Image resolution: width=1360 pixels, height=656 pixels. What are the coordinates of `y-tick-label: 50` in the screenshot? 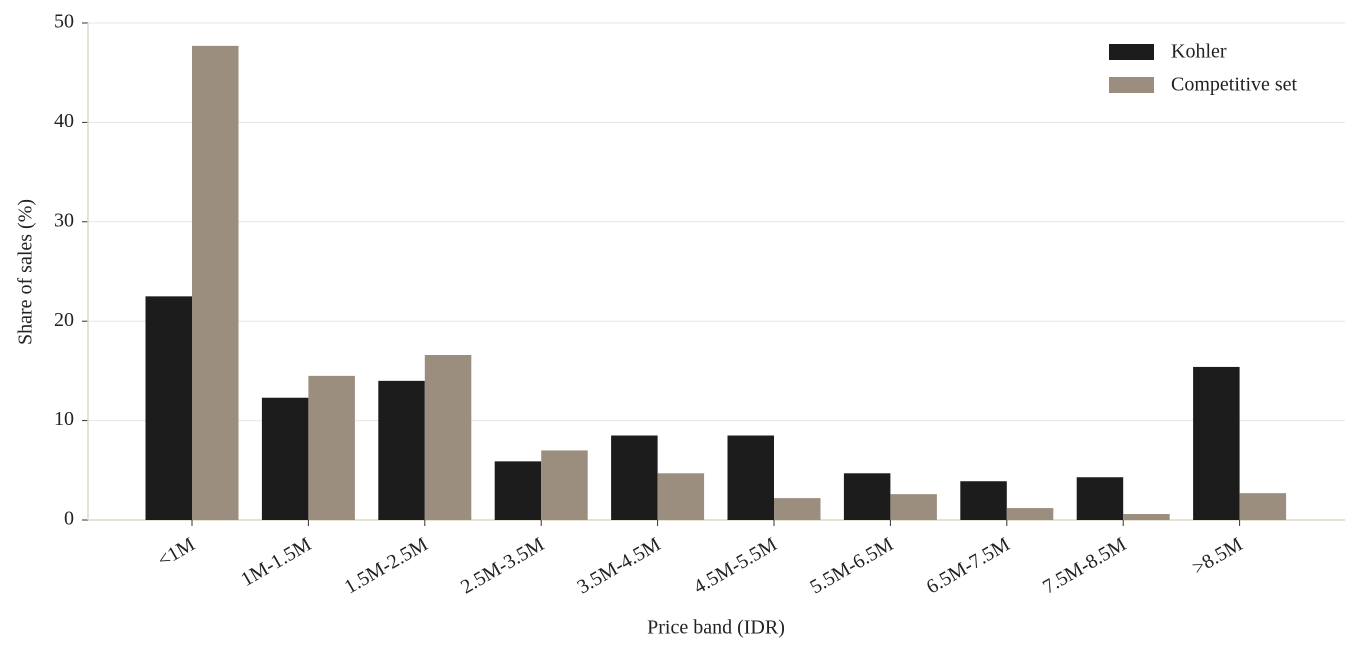 It's located at (64, 22).